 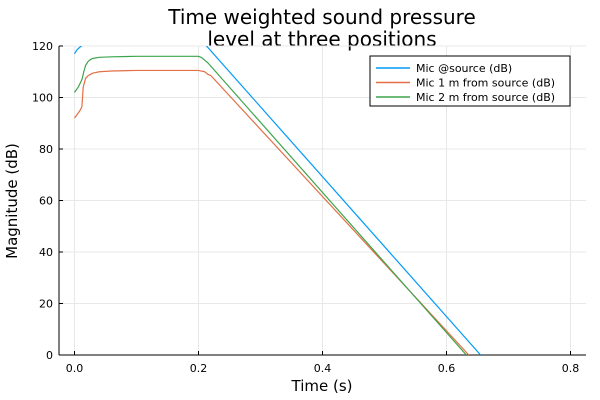 I want to click on y-tick-label-4: 80, so click(x=46, y=149).